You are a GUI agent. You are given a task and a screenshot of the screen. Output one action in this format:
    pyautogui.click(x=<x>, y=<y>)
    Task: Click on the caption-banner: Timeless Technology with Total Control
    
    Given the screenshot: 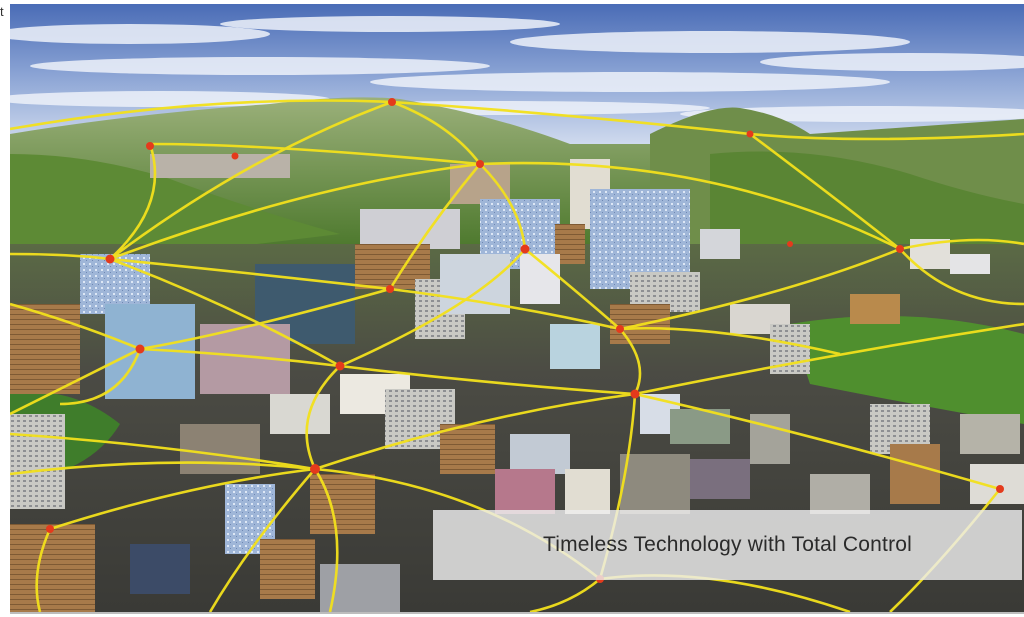 What is the action you would take?
    pyautogui.click(x=727, y=545)
    